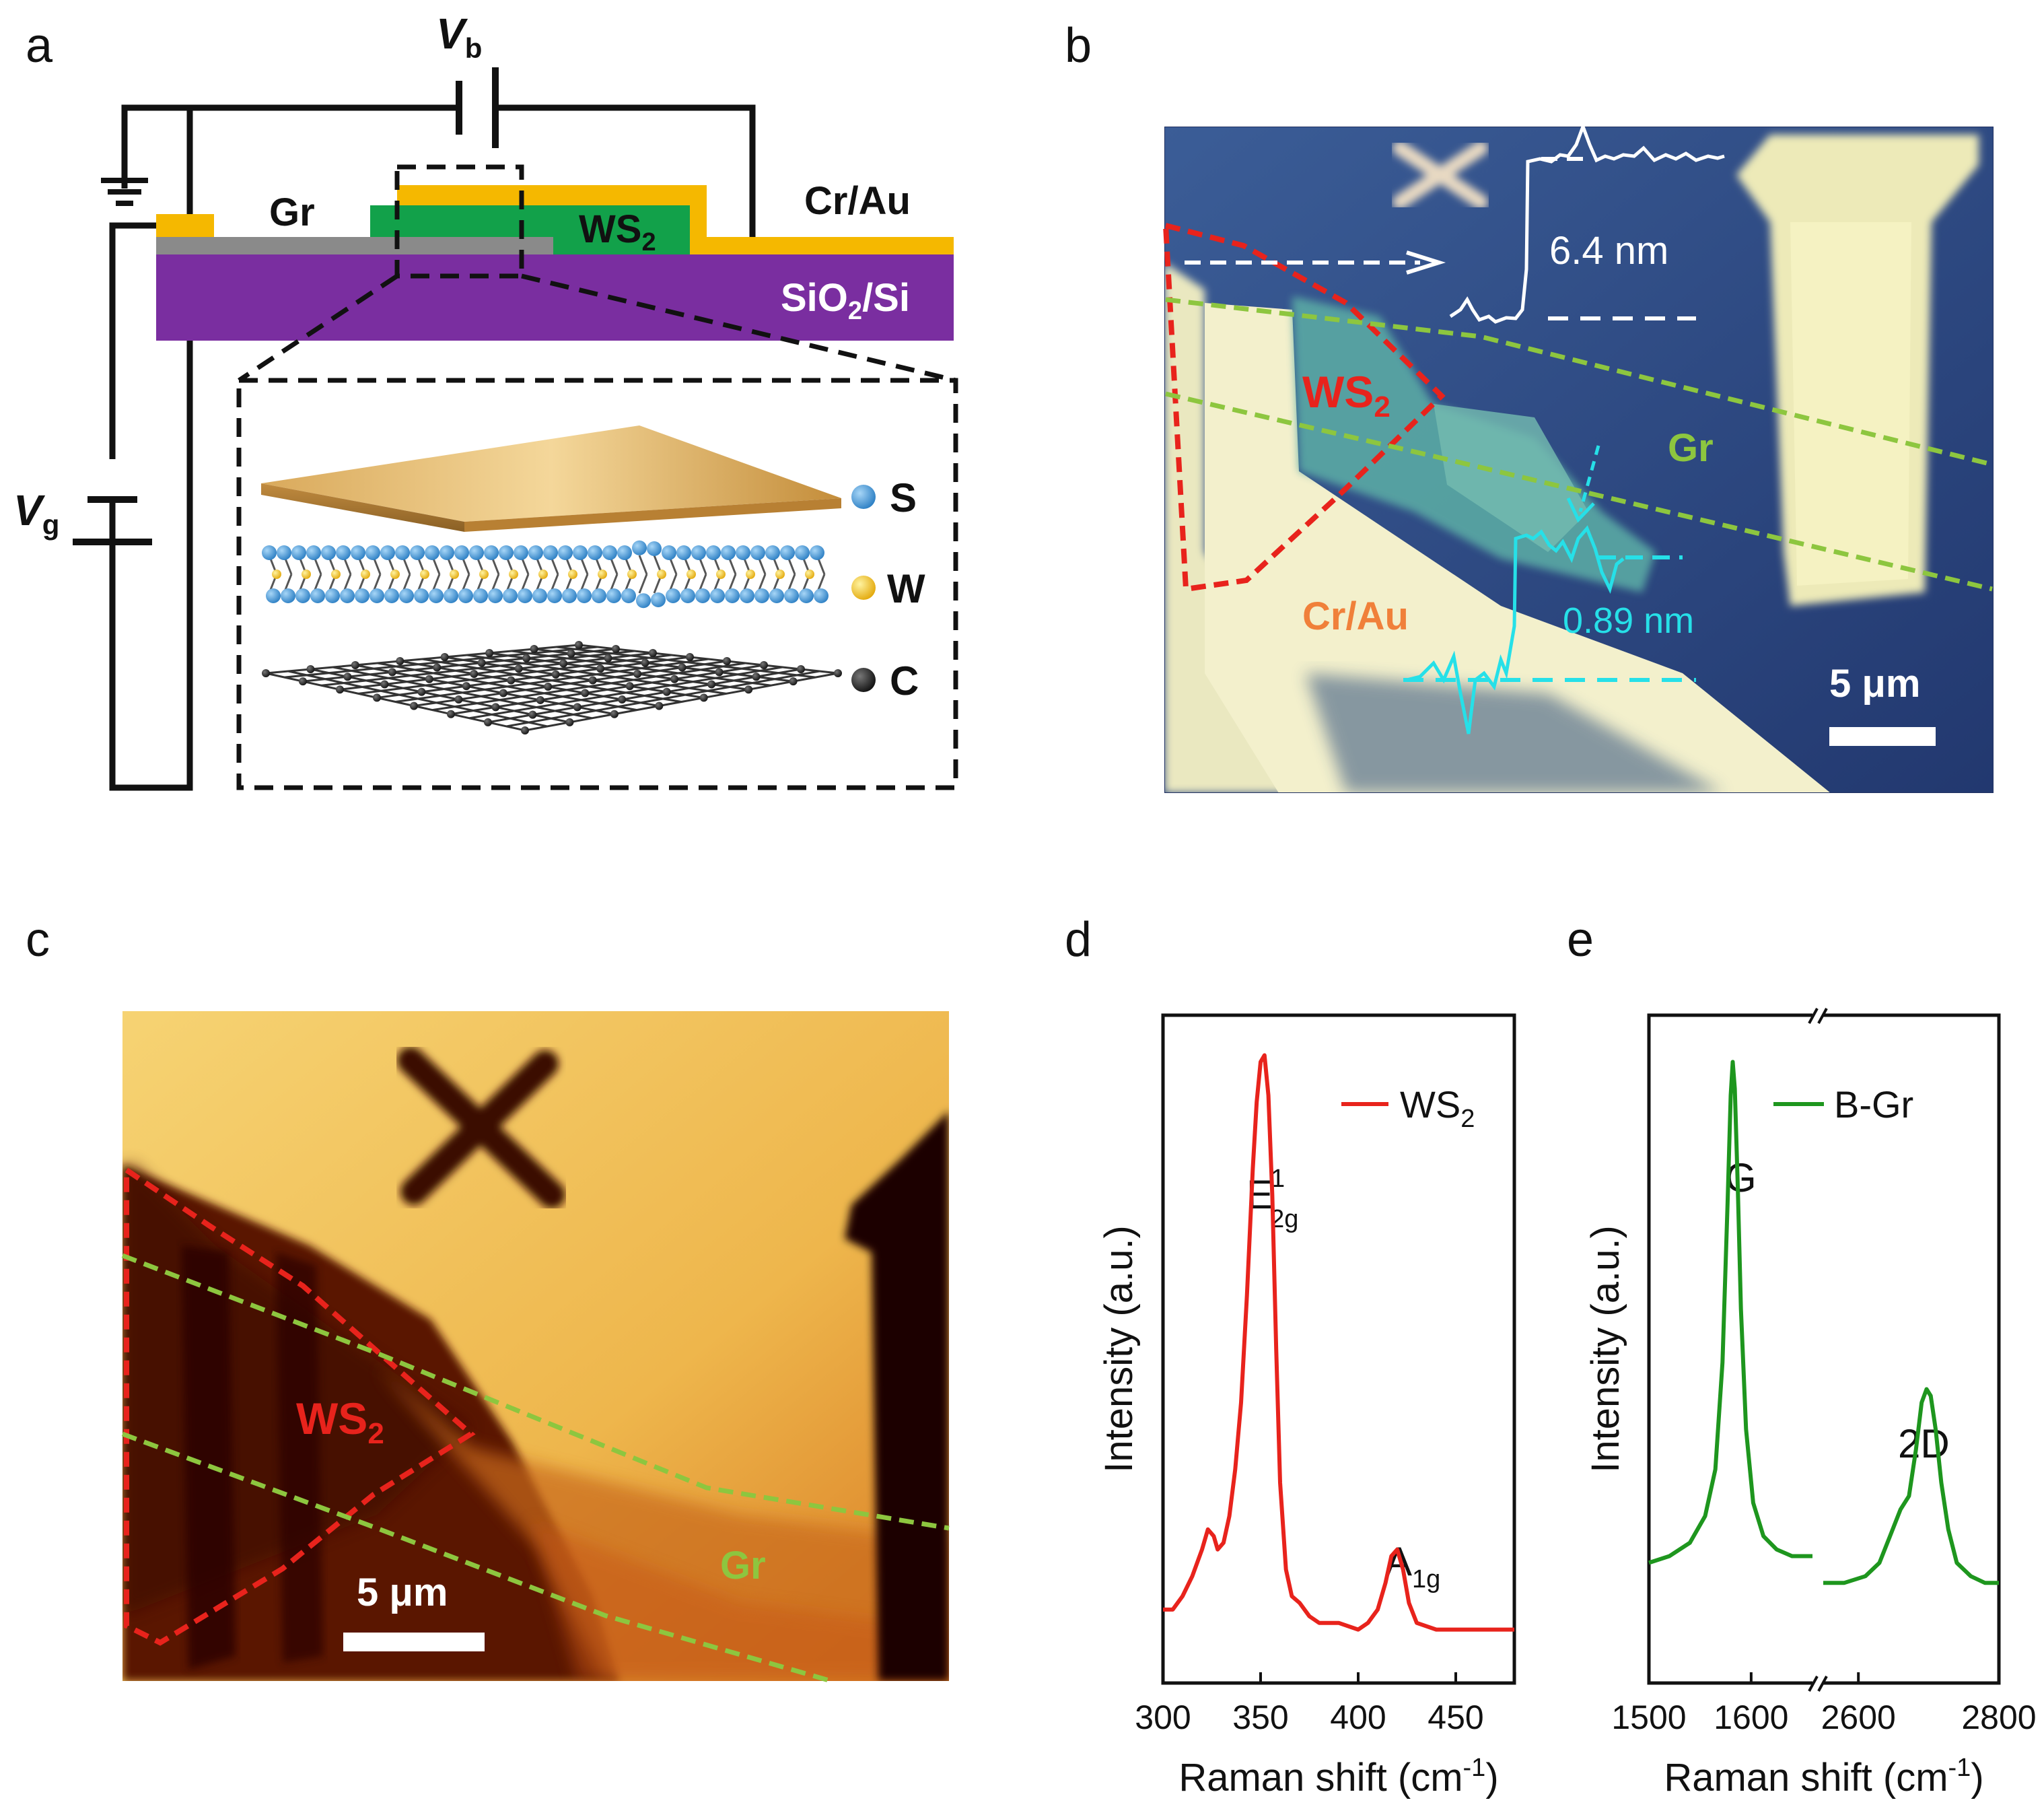 The image size is (2044, 1817). Describe the element at coordinates (530, 229) in the screenshot. I see `ws2-layer` at that location.